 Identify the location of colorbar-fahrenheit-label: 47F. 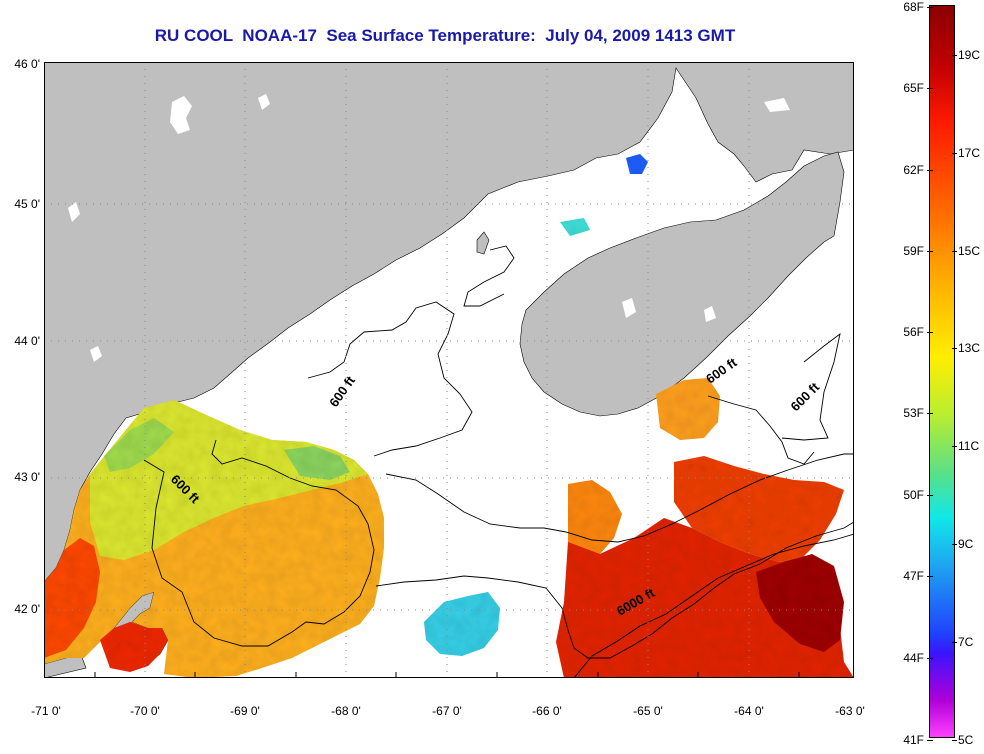
(905, 576).